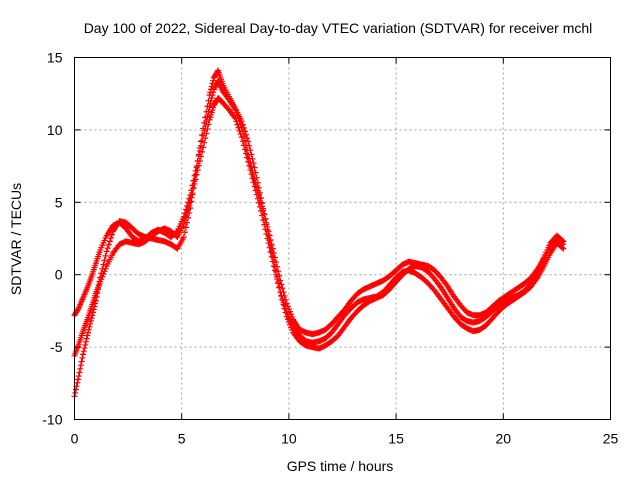 The width and height of the screenshot is (640, 480). Describe the element at coordinates (340, 466) in the screenshot. I see `x-axis-label: GPS time / hours` at that location.